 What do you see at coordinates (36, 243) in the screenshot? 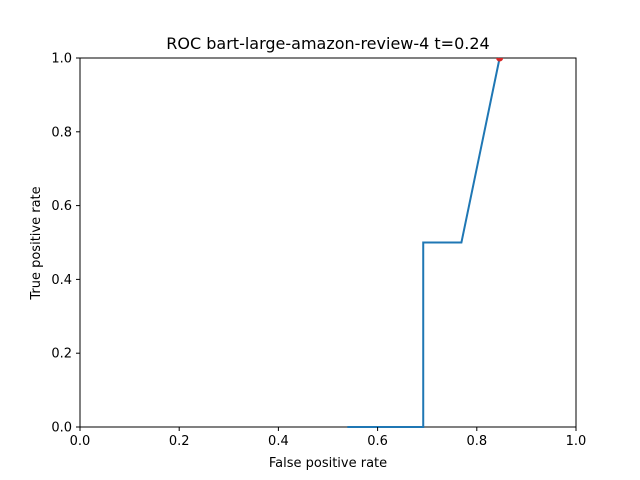
I see `y-axis-label: True positive rate` at bounding box center [36, 243].